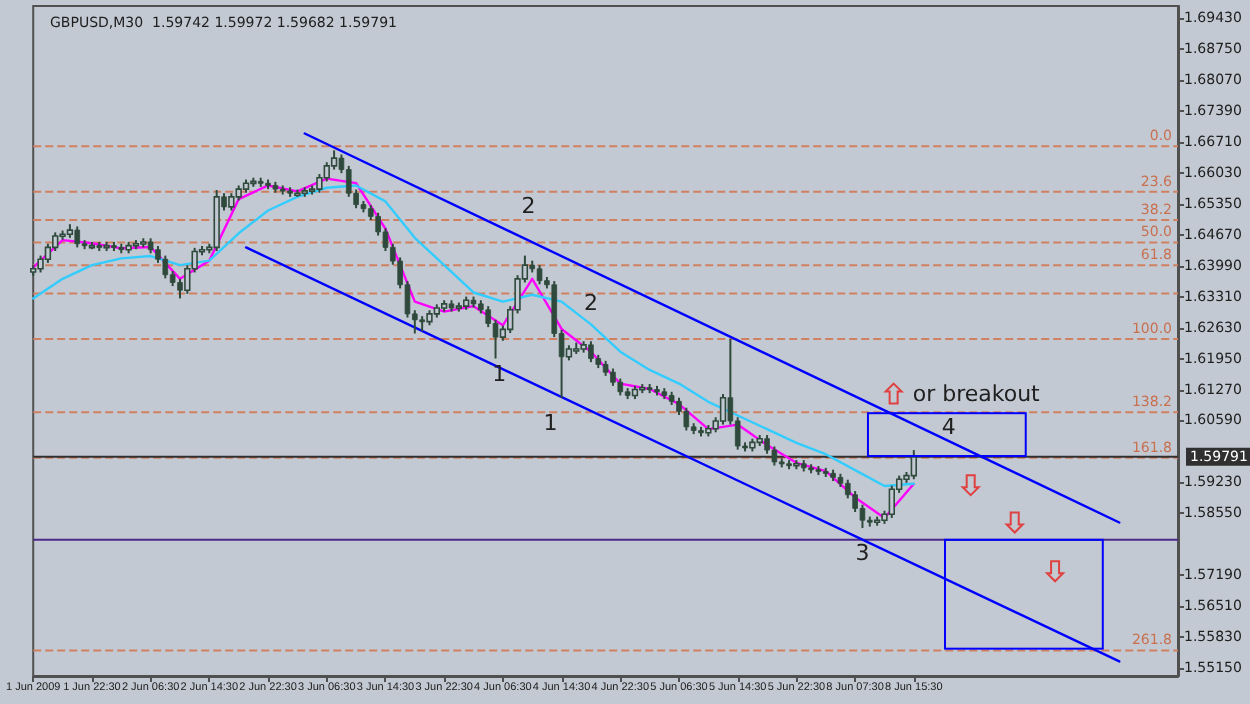 The image size is (1250, 704). Describe the element at coordinates (948, 426) in the screenshot. I see `annotation: 4` at that location.